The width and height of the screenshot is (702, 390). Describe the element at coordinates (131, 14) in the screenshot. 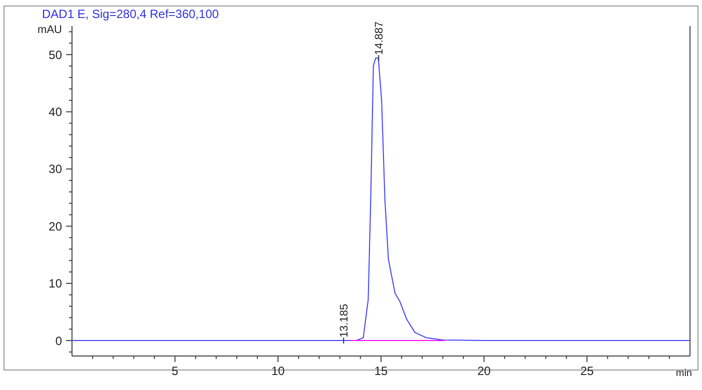

I see `chart-title: DAD1 E, Sig=280,4 Ref=360,100` at that location.